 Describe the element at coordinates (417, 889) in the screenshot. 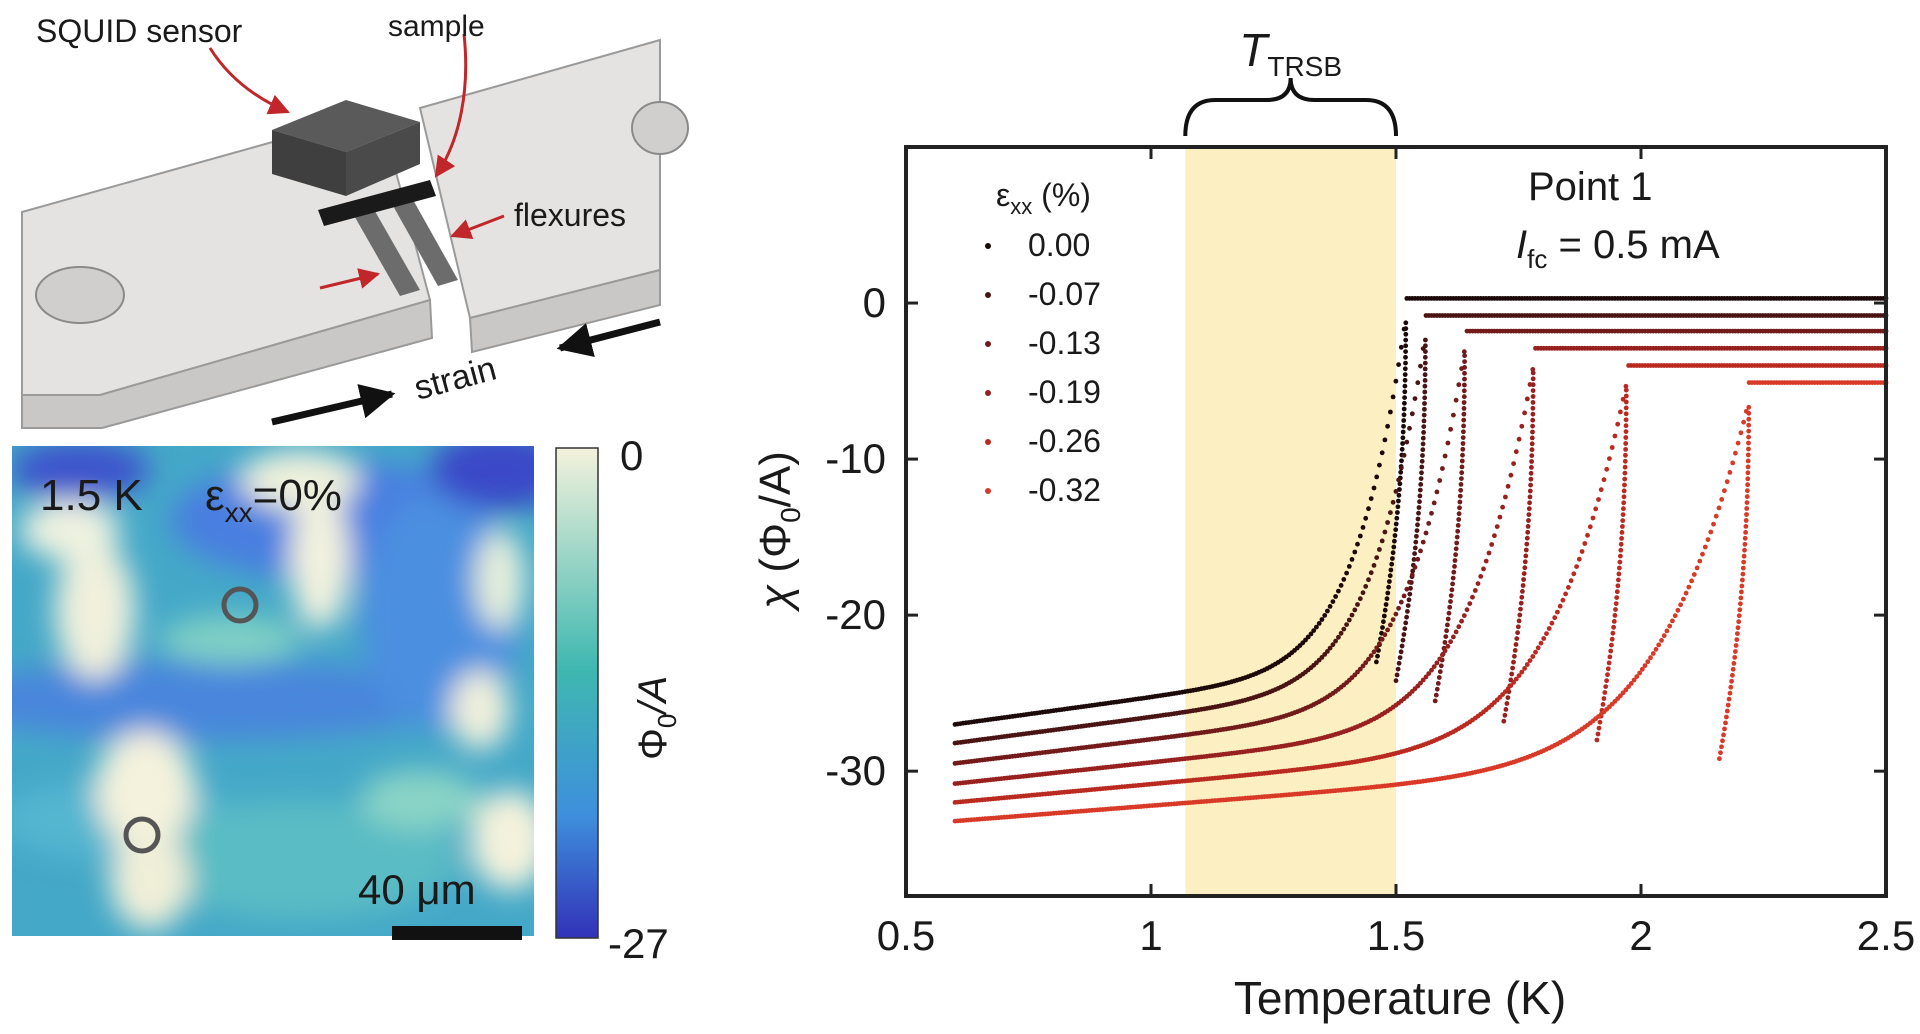

I see `scale-bar-label: 40 μm` at that location.